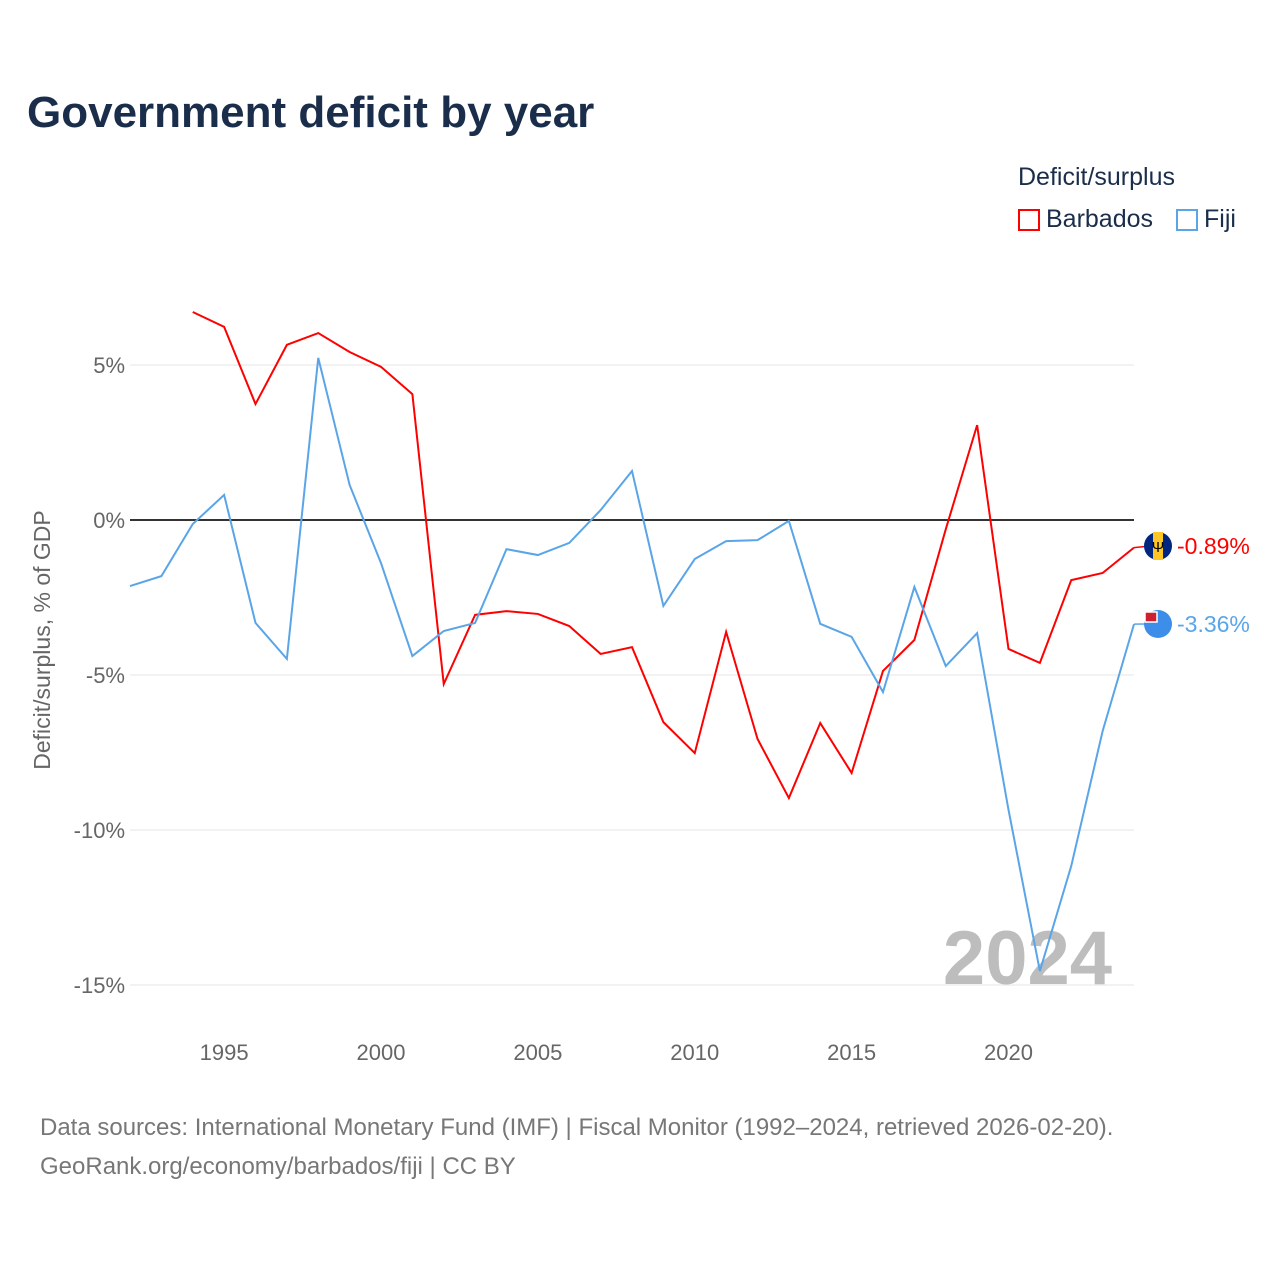 The image size is (1280, 1280). Describe the element at coordinates (1220, 219) in the screenshot. I see `legend-label: Fiji` at that location.